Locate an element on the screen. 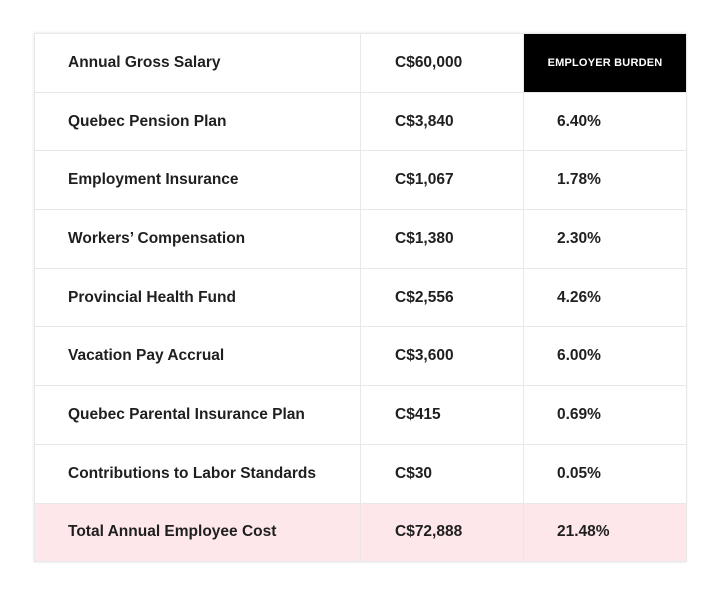 This screenshot has width=720, height=603. table-row: Quebec Pension Plan C$3,840 6.40% is located at coordinates (360, 121).